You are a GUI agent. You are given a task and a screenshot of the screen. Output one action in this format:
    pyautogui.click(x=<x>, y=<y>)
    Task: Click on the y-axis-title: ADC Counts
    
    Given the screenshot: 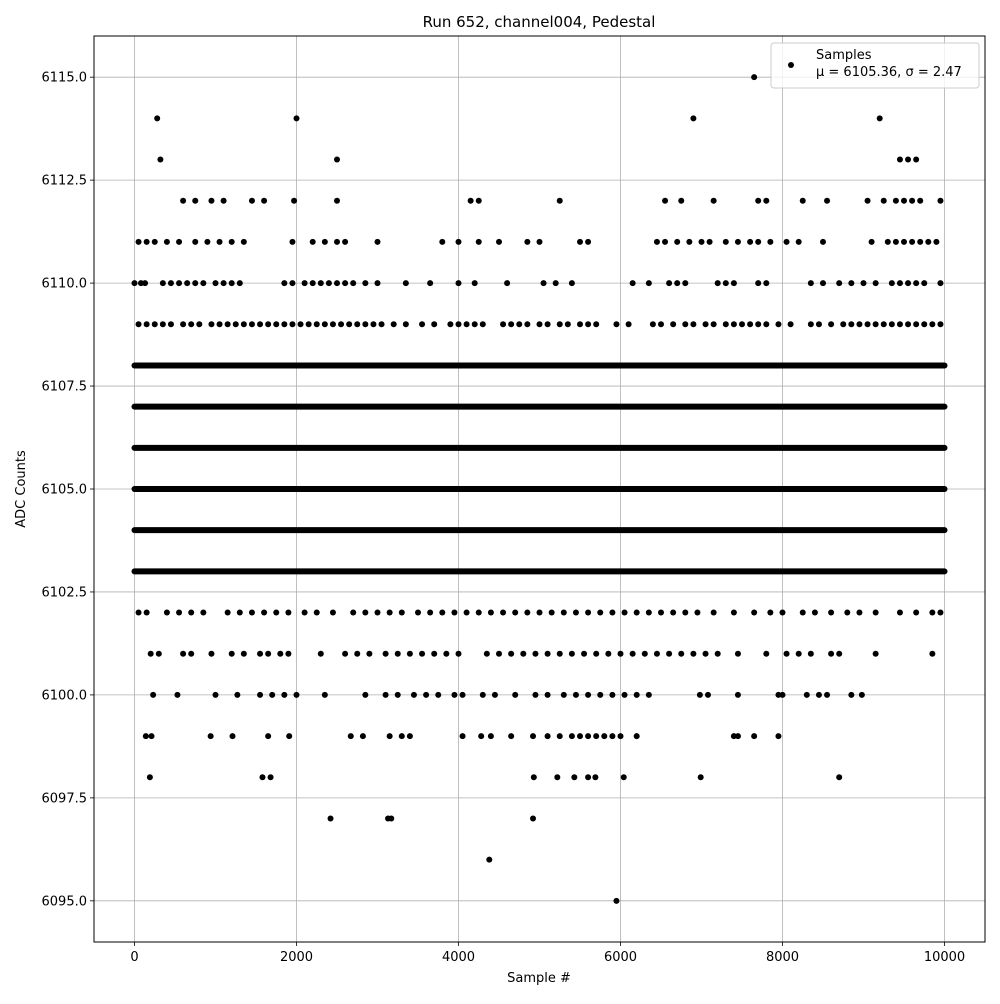 What is the action you would take?
    pyautogui.click(x=21, y=489)
    